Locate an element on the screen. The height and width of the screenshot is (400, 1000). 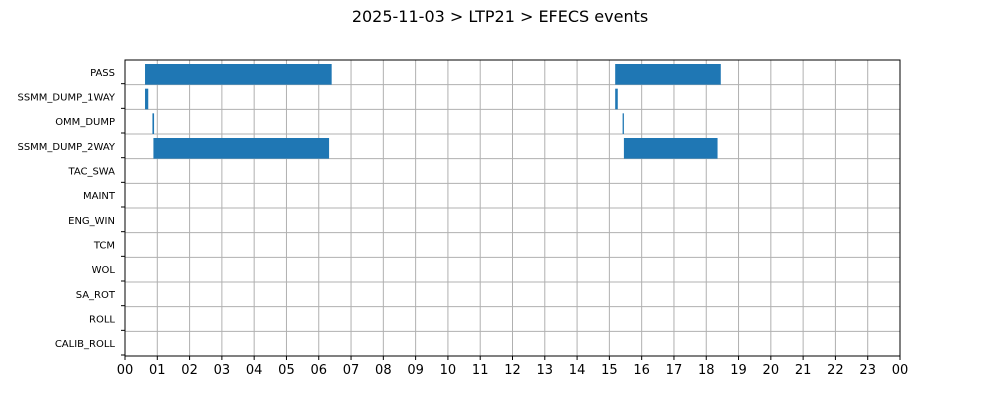
x-tick-label: 15 is located at coordinates (609, 370).